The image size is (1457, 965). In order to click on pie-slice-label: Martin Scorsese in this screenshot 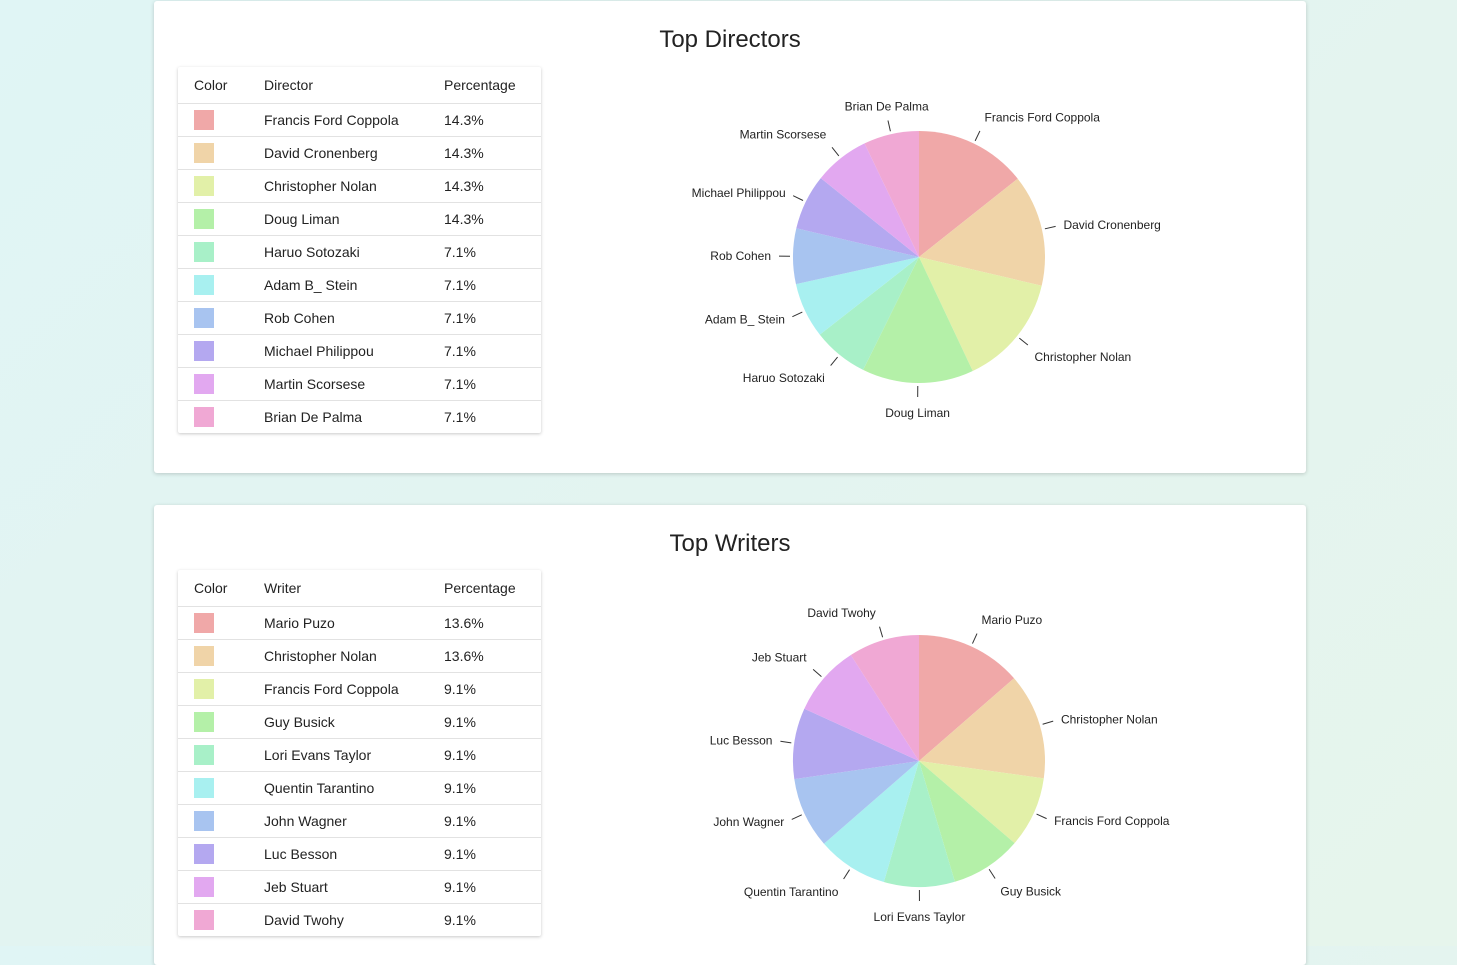, I will do `click(783, 135)`.